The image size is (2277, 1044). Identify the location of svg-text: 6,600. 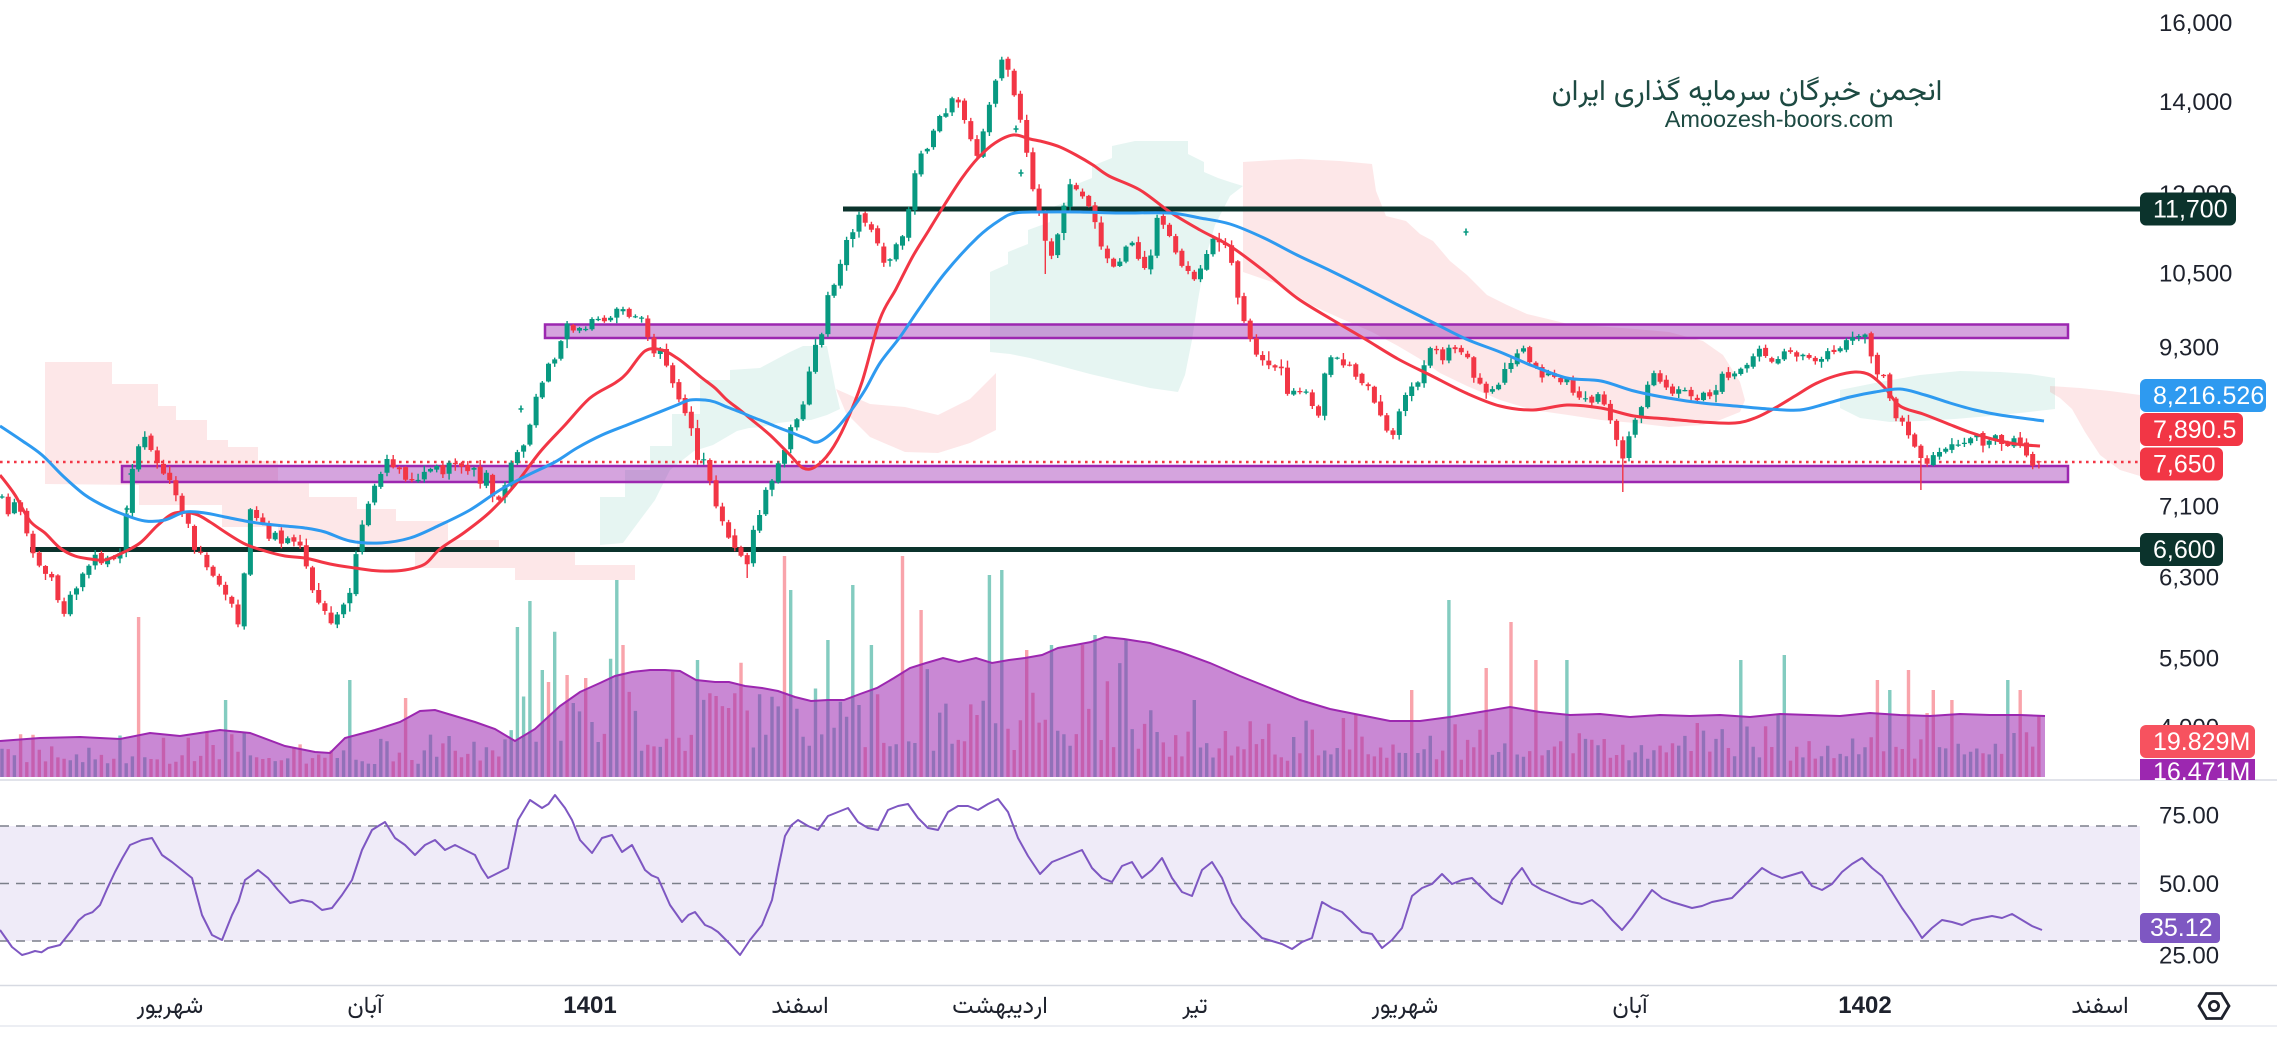
(2184, 550).